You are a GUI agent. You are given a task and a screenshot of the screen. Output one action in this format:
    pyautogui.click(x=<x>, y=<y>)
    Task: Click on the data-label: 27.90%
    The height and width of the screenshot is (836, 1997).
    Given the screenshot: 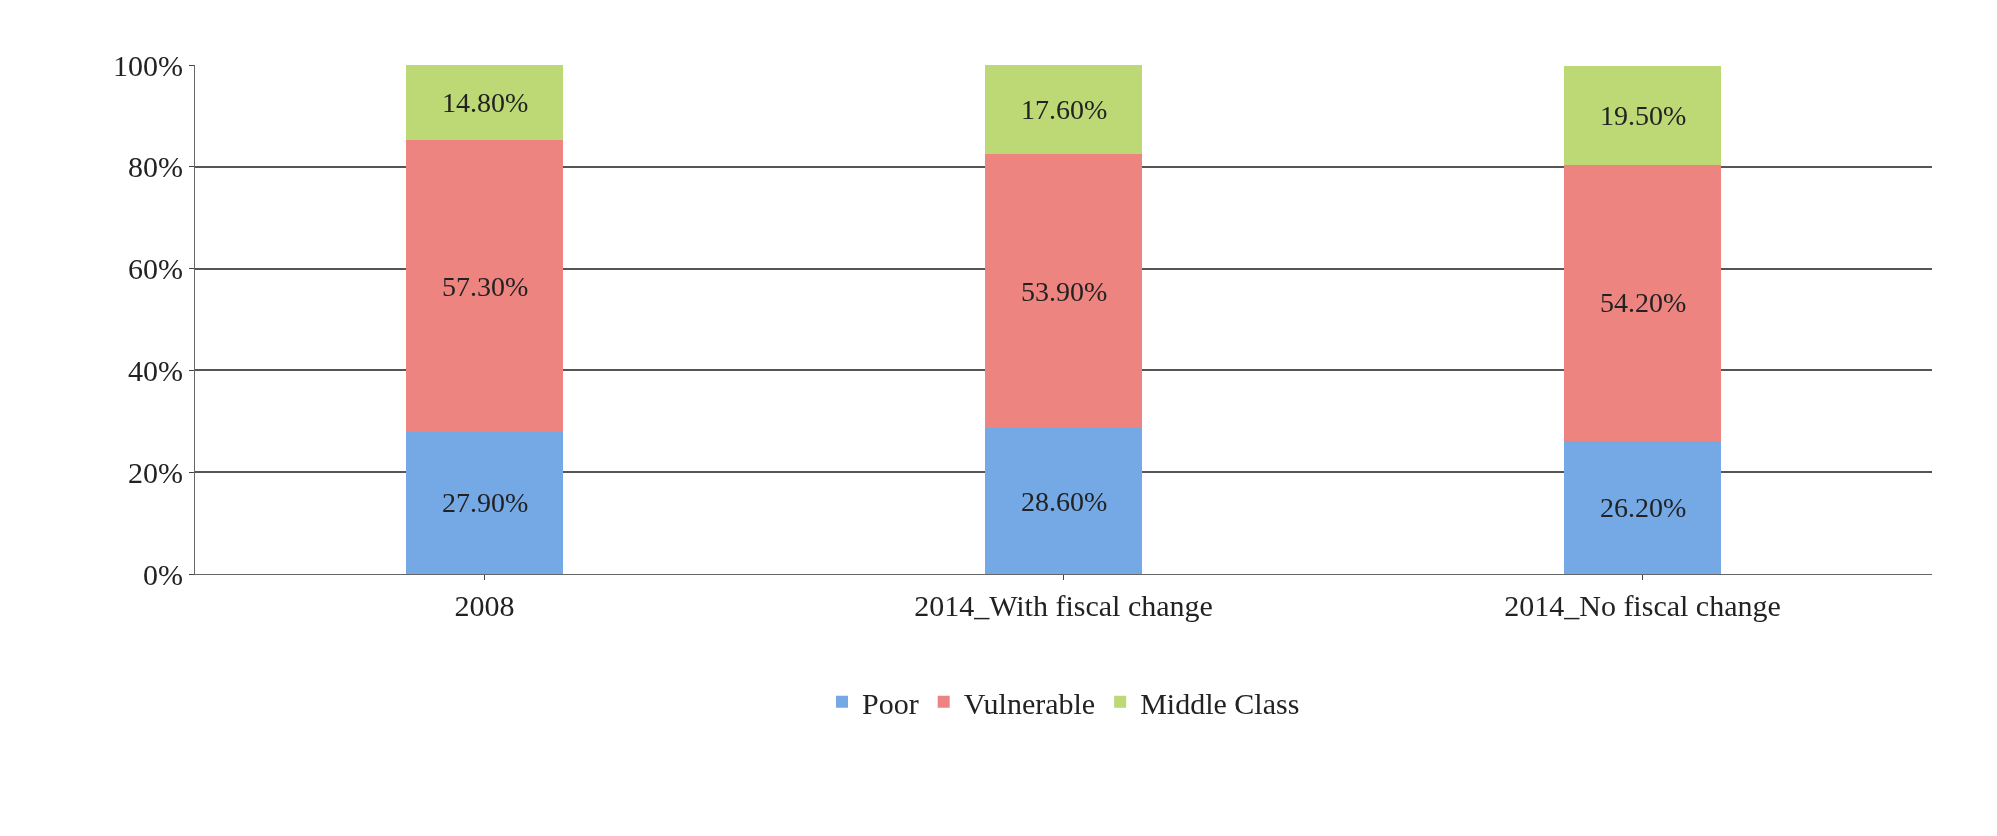 What is the action you would take?
    pyautogui.click(x=485, y=502)
    